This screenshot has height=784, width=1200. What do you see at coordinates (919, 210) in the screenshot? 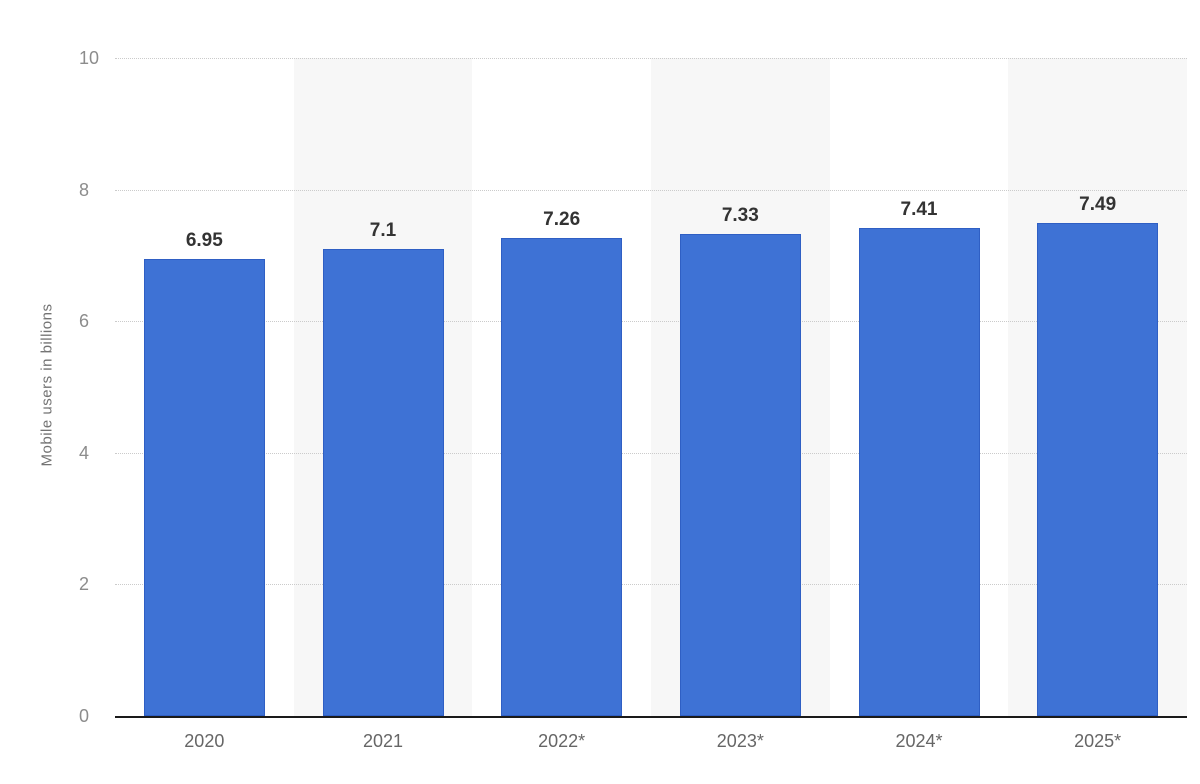
I see `bar-value-label: 7.41` at bounding box center [919, 210].